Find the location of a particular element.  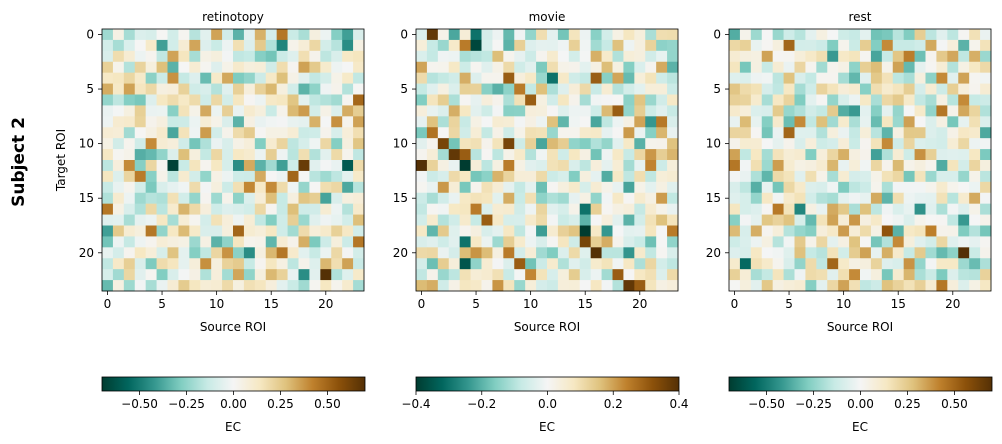

x-tick-label: 10 is located at coordinates (216, 304).